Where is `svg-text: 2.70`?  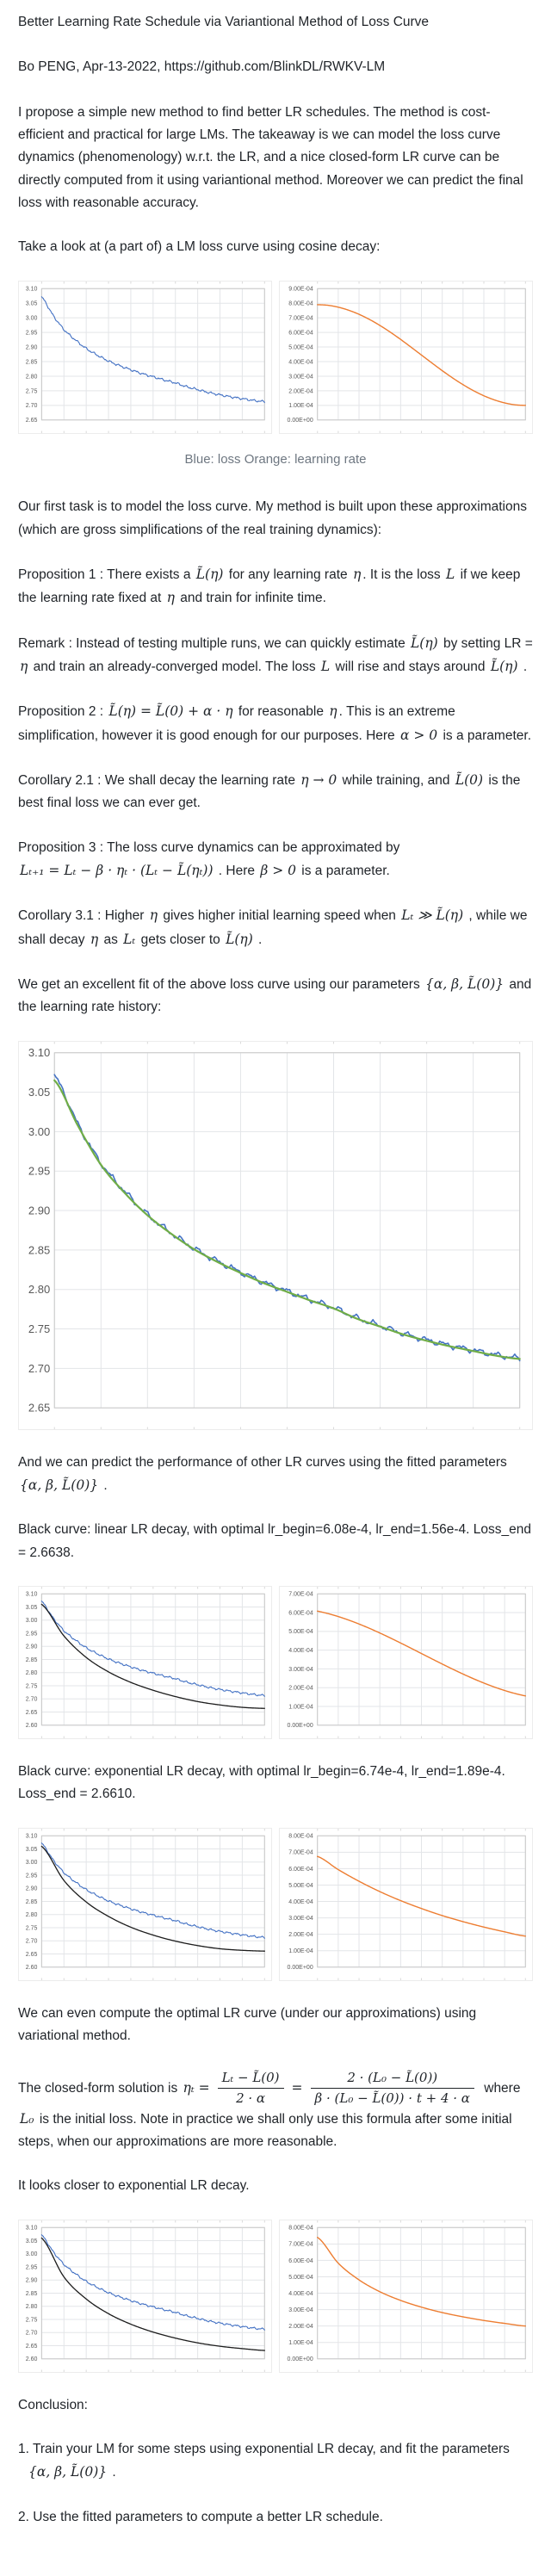 svg-text: 2.70 is located at coordinates (32, 1700).